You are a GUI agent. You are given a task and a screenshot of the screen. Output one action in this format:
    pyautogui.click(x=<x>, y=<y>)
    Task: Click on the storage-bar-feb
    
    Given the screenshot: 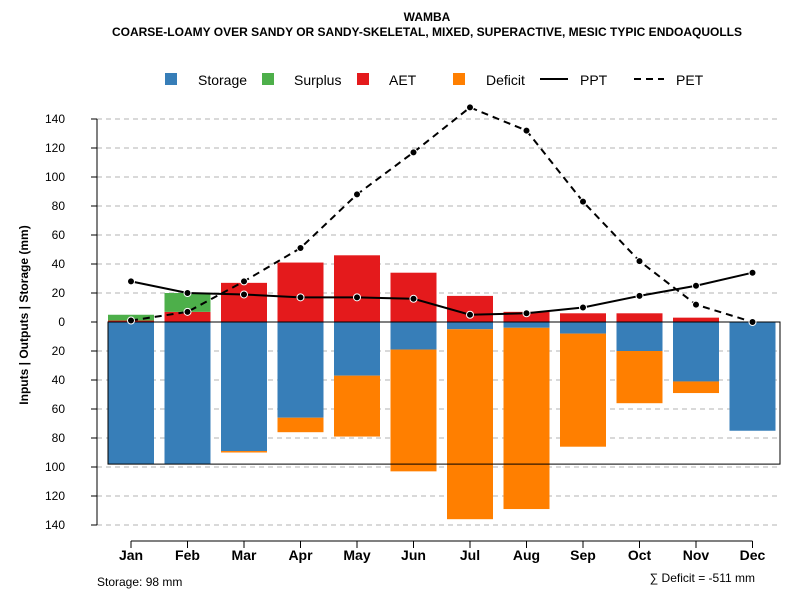 What is the action you would take?
    pyautogui.click(x=187, y=393)
    